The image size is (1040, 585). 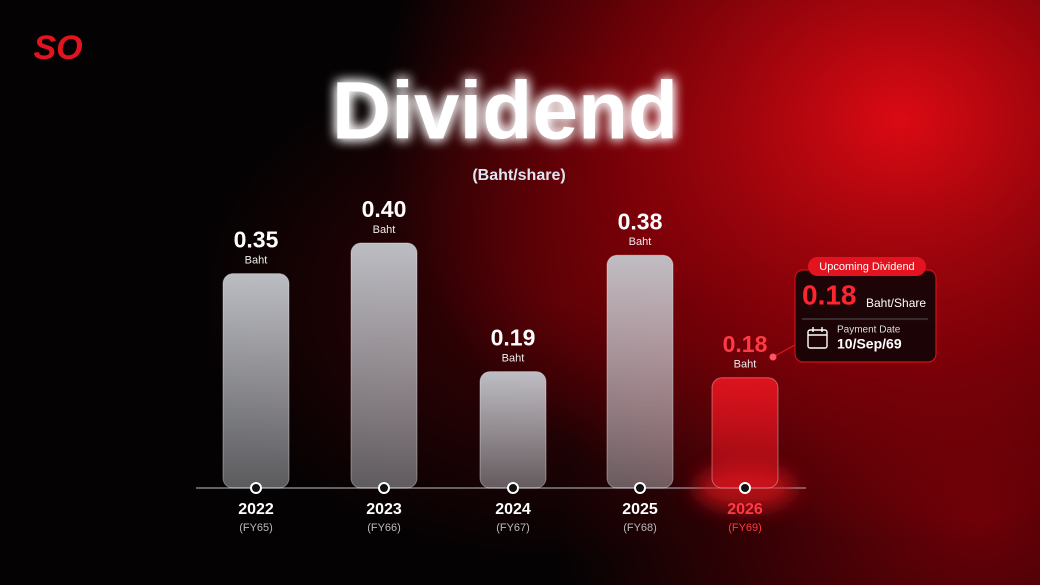 I want to click on x-tick-label: 2025, so click(x=640, y=509).